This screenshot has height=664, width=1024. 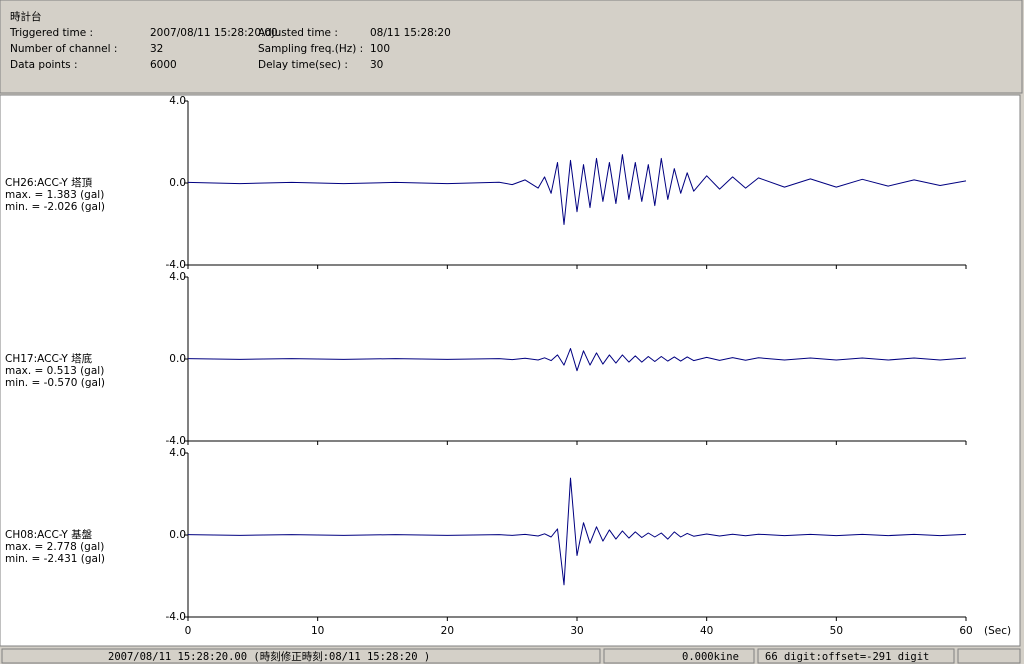 What do you see at coordinates (49, 358) in the screenshot?
I see `channel-name: CH17:ACC-Y 塔底` at bounding box center [49, 358].